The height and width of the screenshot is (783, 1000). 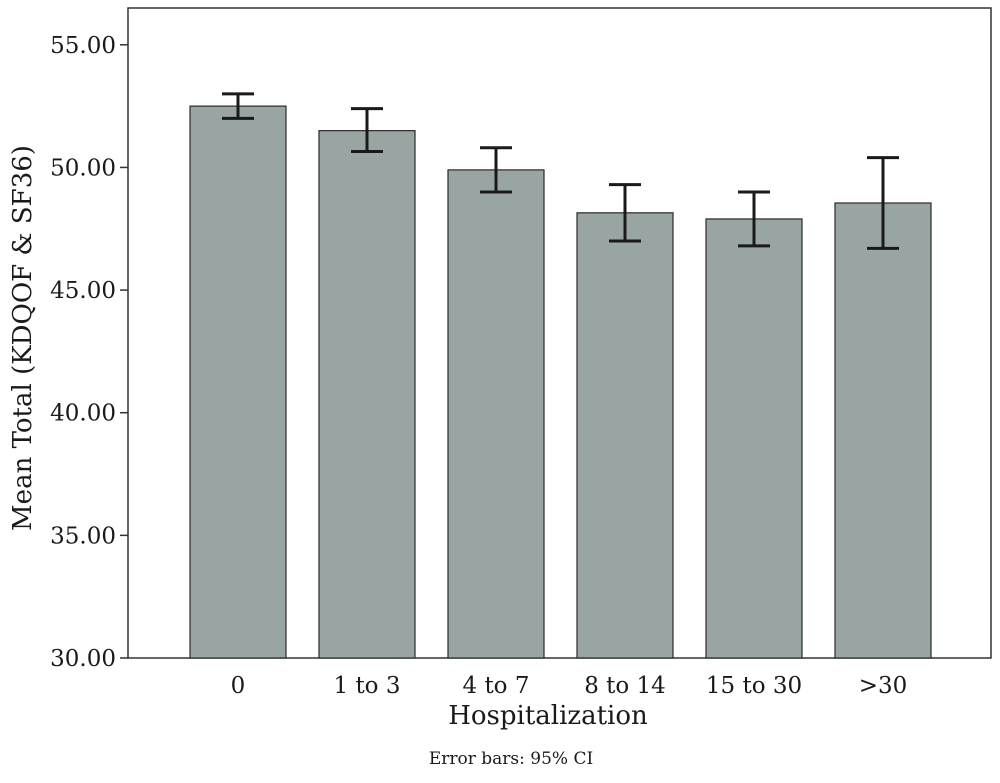 What do you see at coordinates (560, 171) in the screenshot?
I see `error-bars` at bounding box center [560, 171].